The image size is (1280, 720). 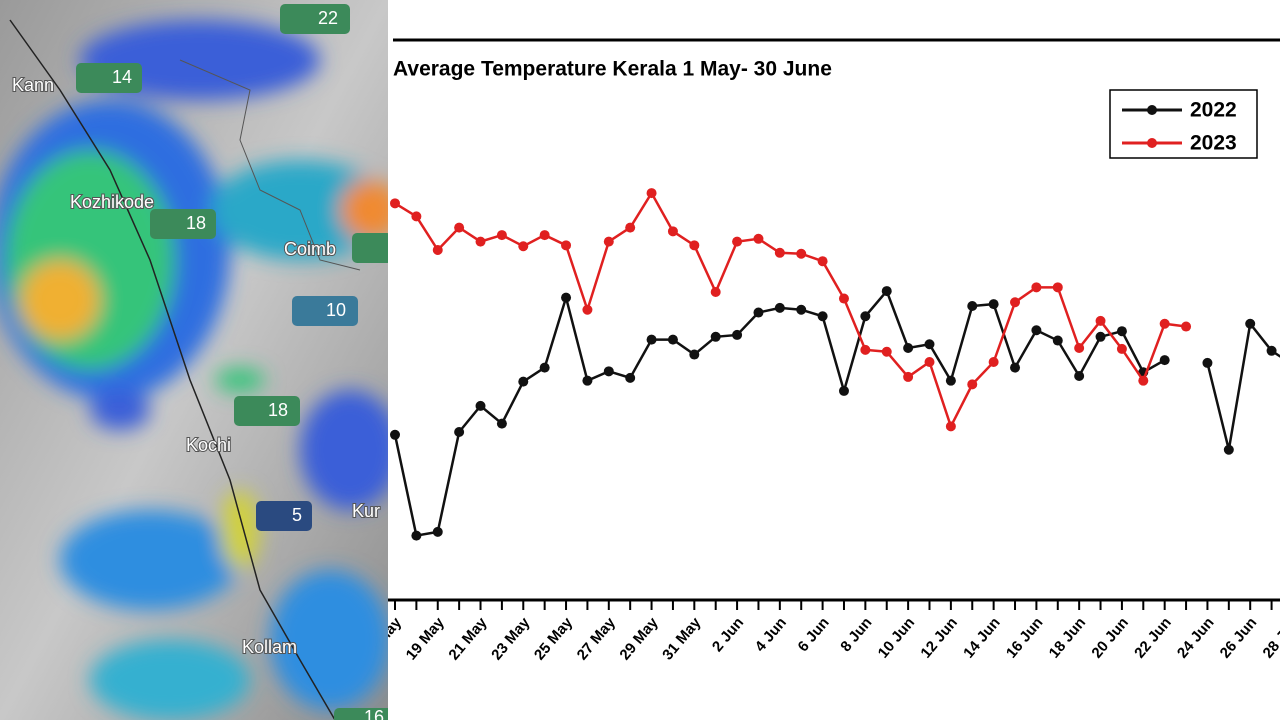 I want to click on border, so click(x=270, y=165).